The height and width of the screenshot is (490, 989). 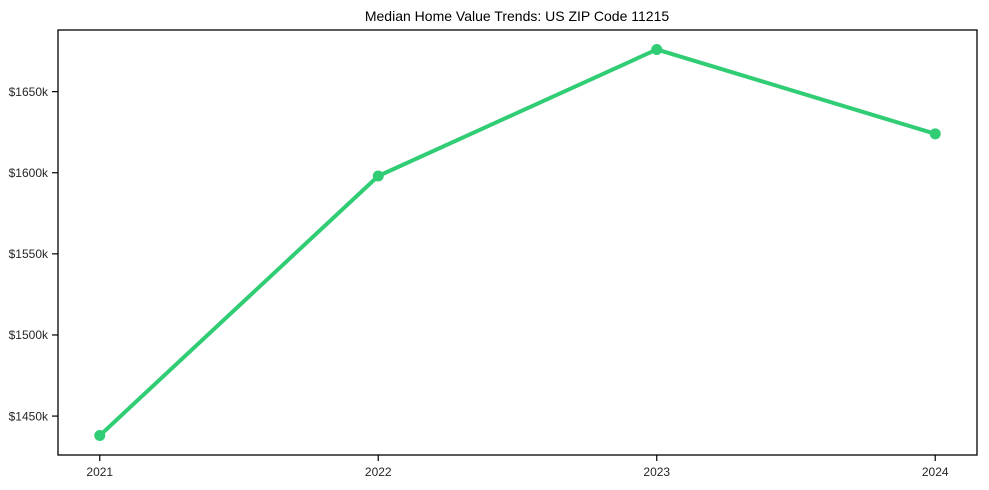 What do you see at coordinates (29, 92) in the screenshot?
I see `y-tick-label: $1650k` at bounding box center [29, 92].